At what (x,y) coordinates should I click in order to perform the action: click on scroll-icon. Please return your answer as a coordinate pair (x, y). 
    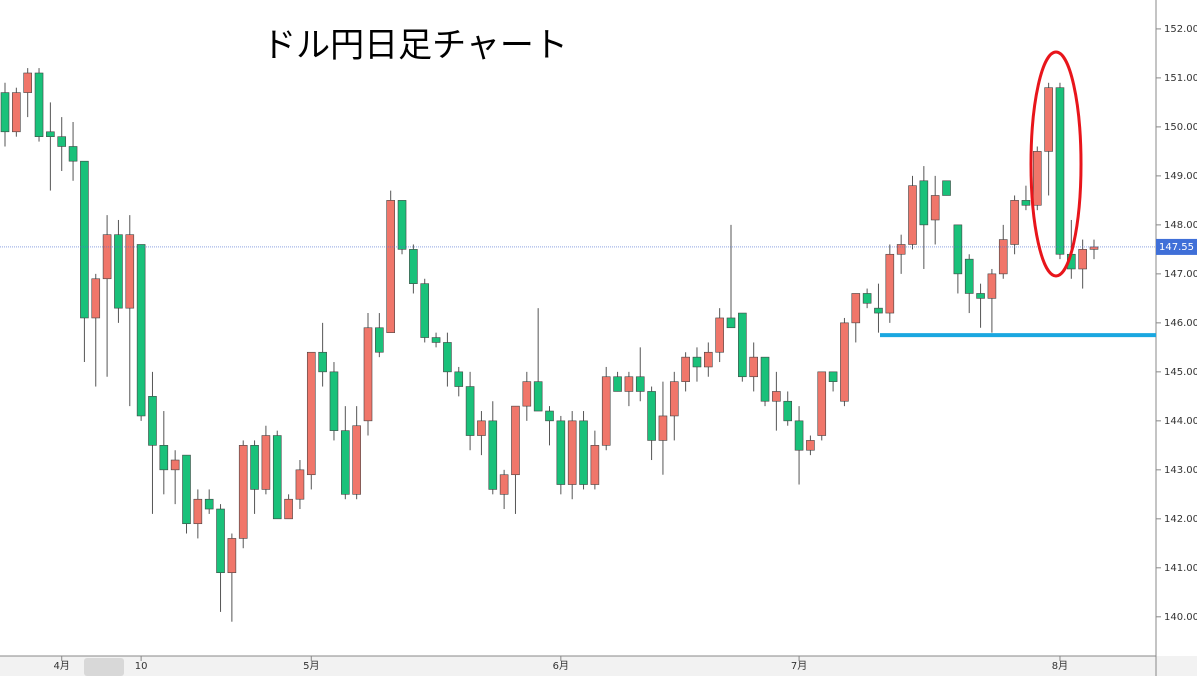
    Looking at the image, I should click on (104, 667).